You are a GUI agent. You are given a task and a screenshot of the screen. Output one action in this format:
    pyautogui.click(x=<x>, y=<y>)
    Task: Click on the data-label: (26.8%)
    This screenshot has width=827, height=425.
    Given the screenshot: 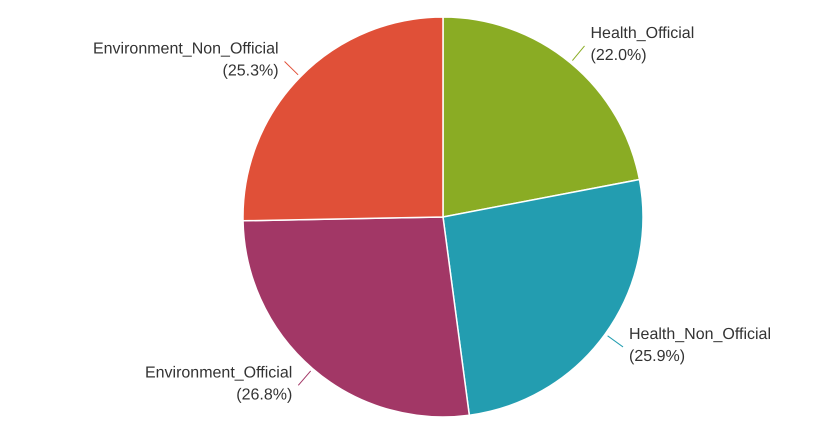 What is the action you would take?
    pyautogui.click(x=264, y=395)
    